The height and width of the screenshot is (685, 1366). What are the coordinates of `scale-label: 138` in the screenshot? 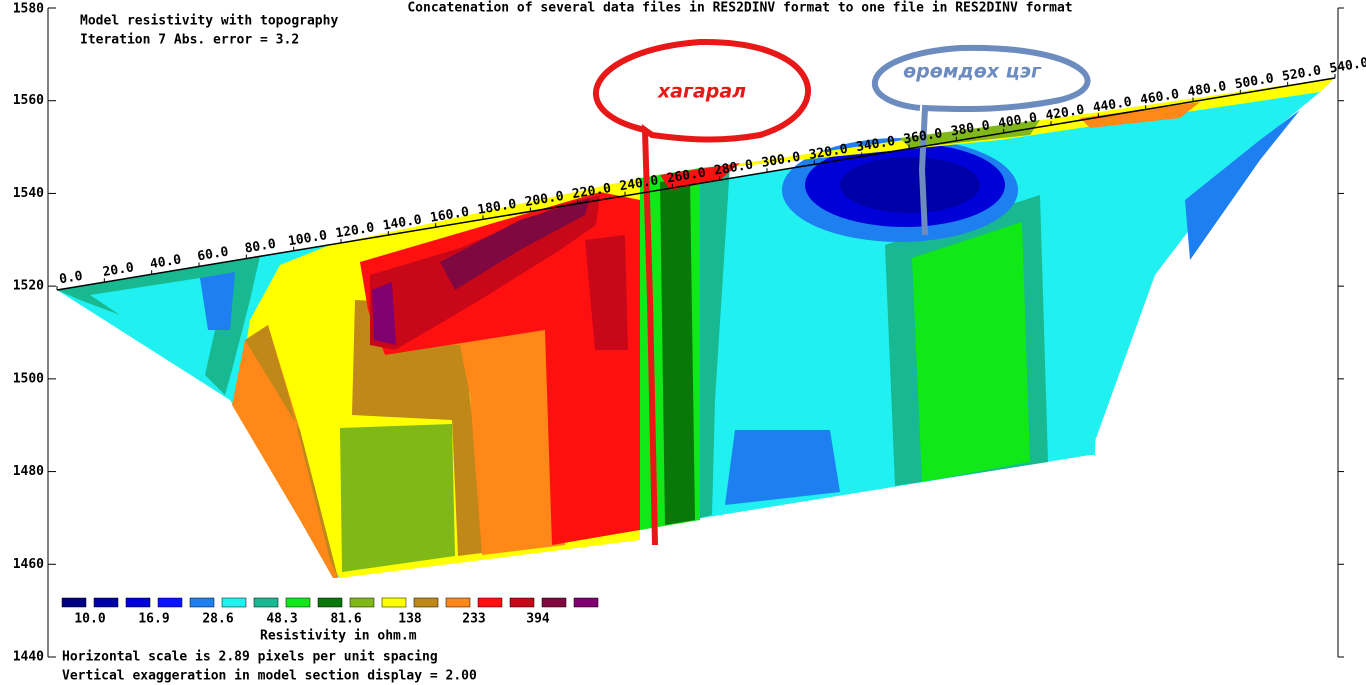 It's located at (410, 619).